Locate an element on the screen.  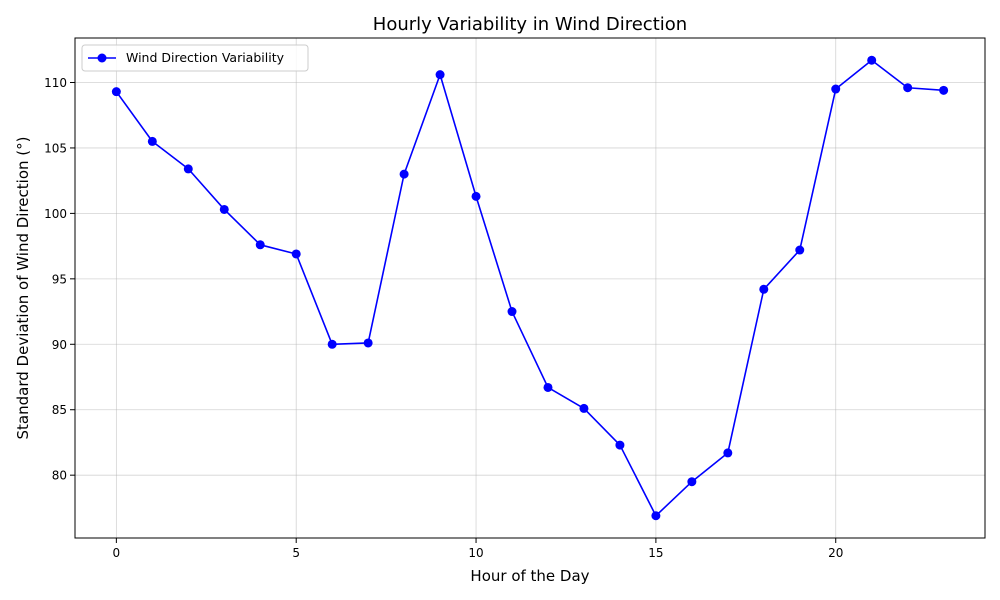
y-tick-label: 105 is located at coordinates (55, 148).